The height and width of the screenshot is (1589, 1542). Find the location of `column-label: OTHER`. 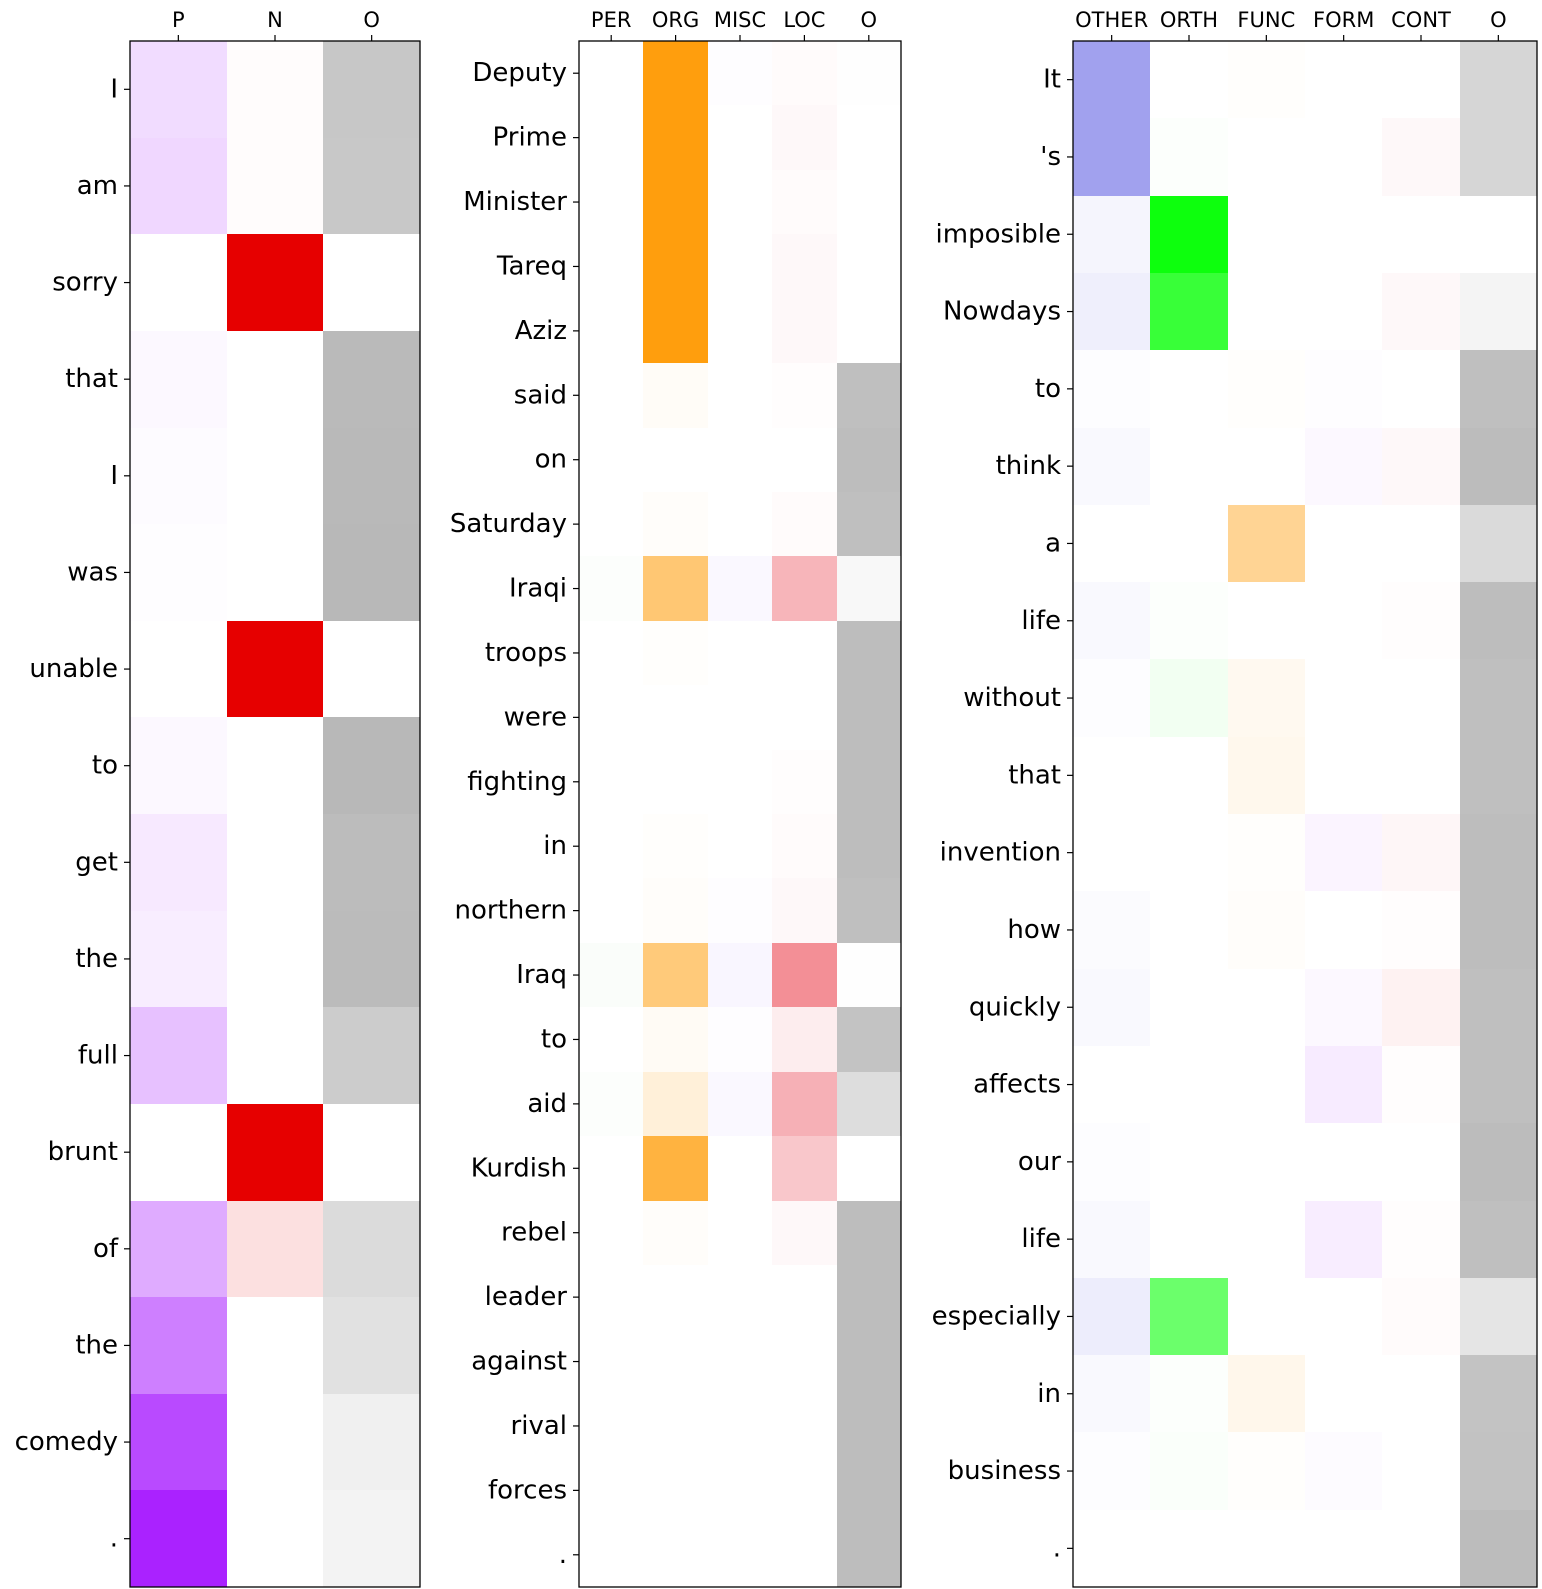

column-label: OTHER is located at coordinates (1111, 20).